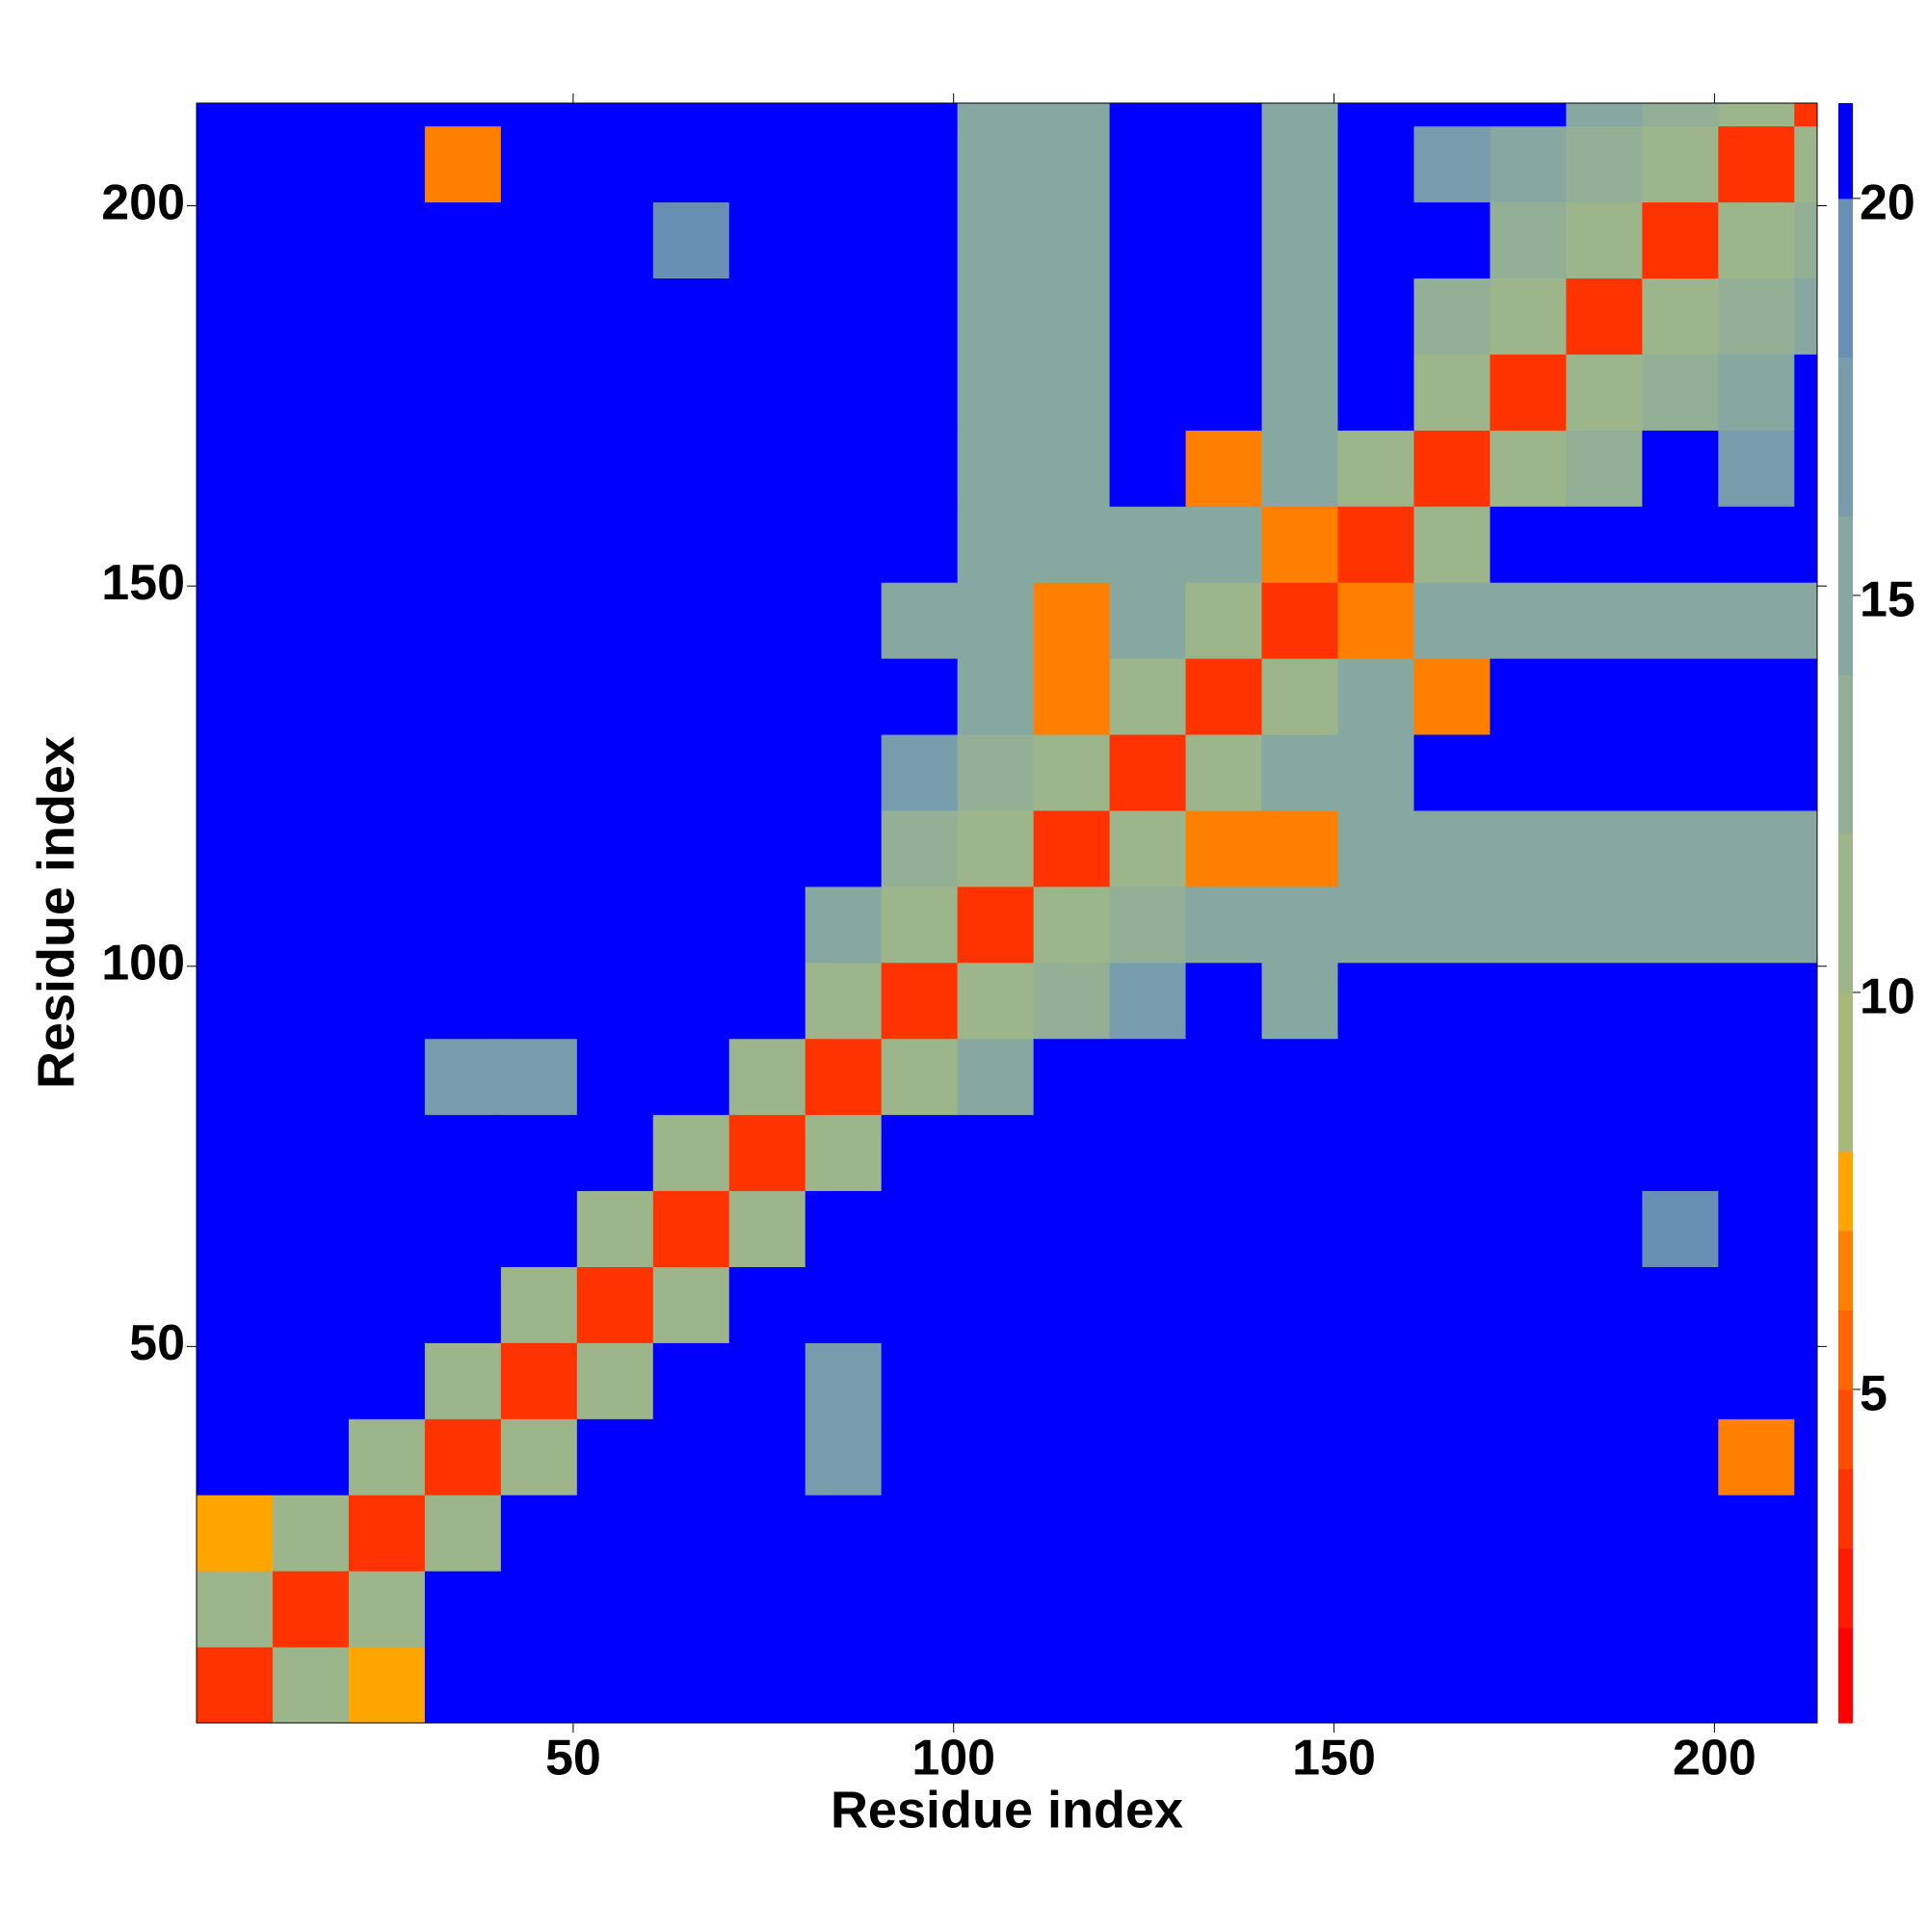 This screenshot has height=1932, width=1927. I want to click on colorbar-tick-label: 5, so click(1873, 1394).